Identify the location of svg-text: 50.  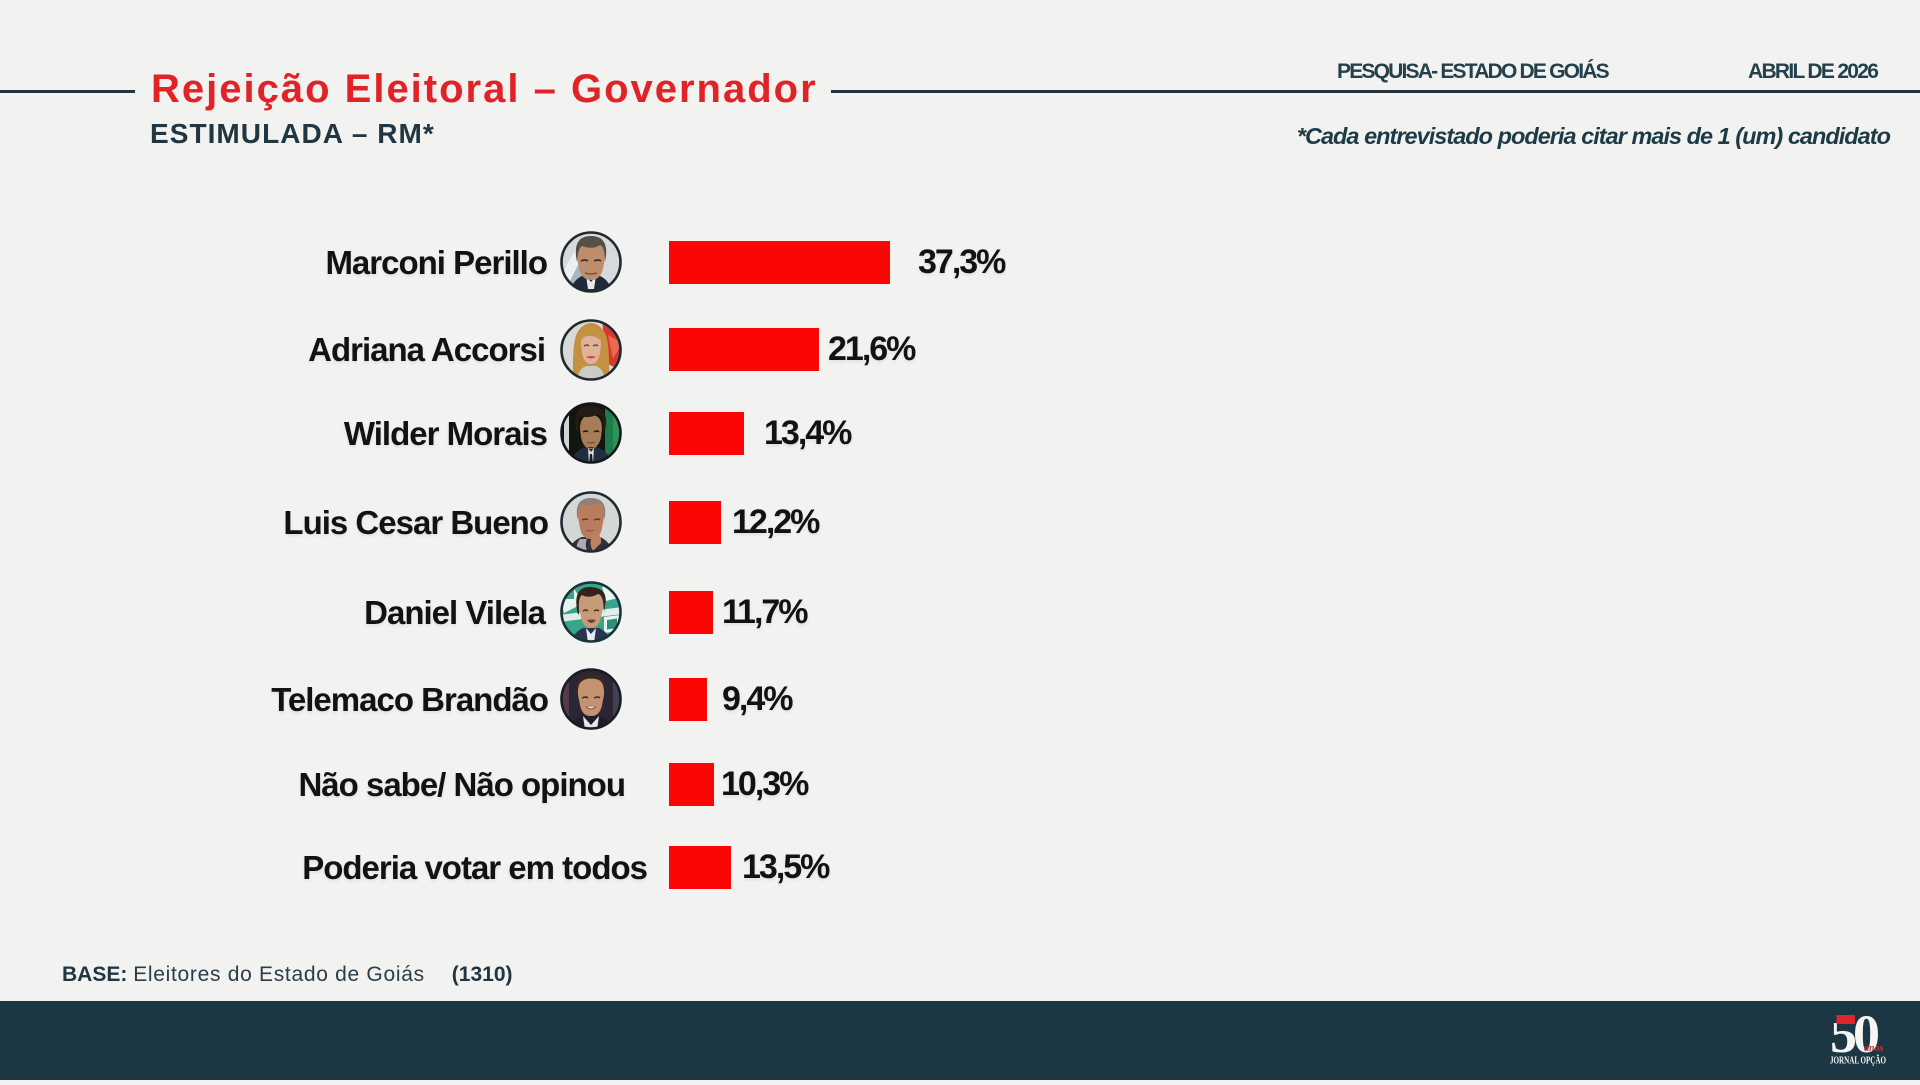
(1855, 1034).